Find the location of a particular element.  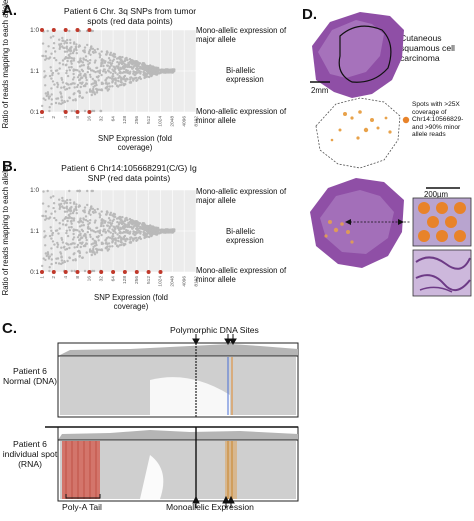

x-tick-label: 1 is located at coordinates (42, 117).